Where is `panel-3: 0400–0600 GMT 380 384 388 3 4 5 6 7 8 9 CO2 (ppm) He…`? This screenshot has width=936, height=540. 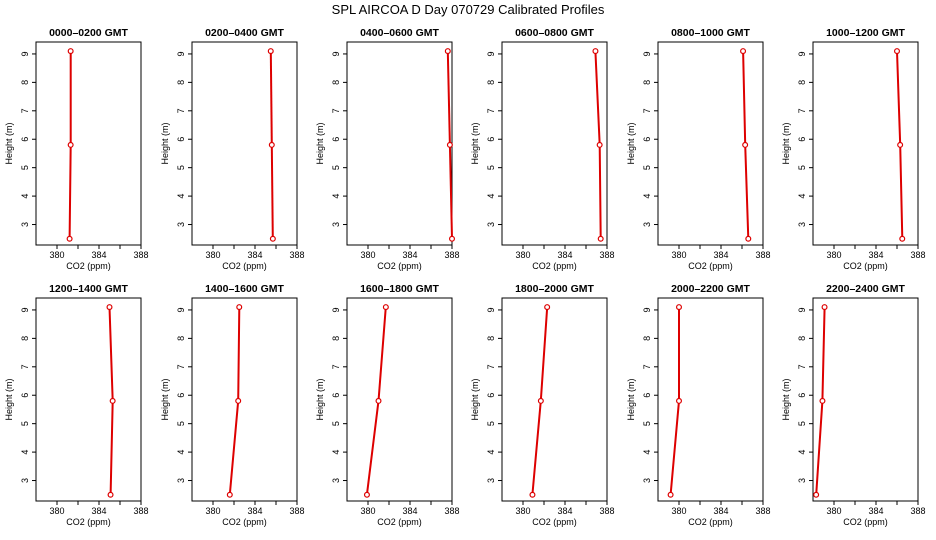
panel-3: 0400–0600 GMT 380 384 388 3 4 5 6 7 8 9 CO2 (ppm) He… is located at coordinates (387, 149).